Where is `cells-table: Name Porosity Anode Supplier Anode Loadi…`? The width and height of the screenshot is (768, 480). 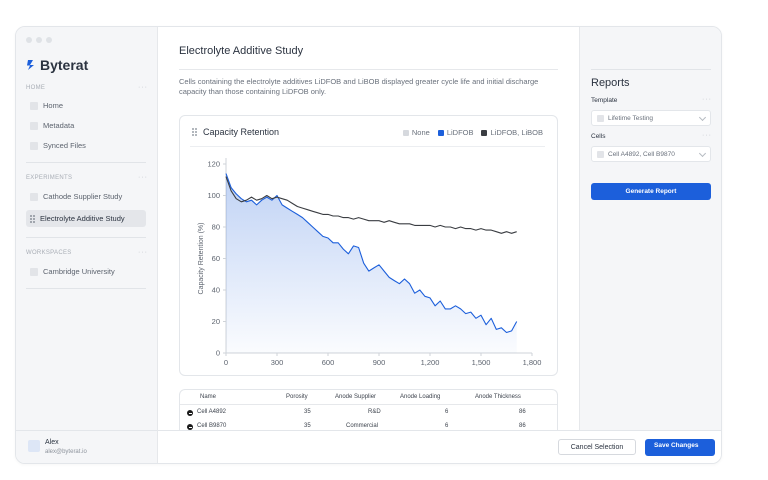
cells-table: Name Porosity Anode Supplier Anode Loadi… is located at coordinates (368, 410).